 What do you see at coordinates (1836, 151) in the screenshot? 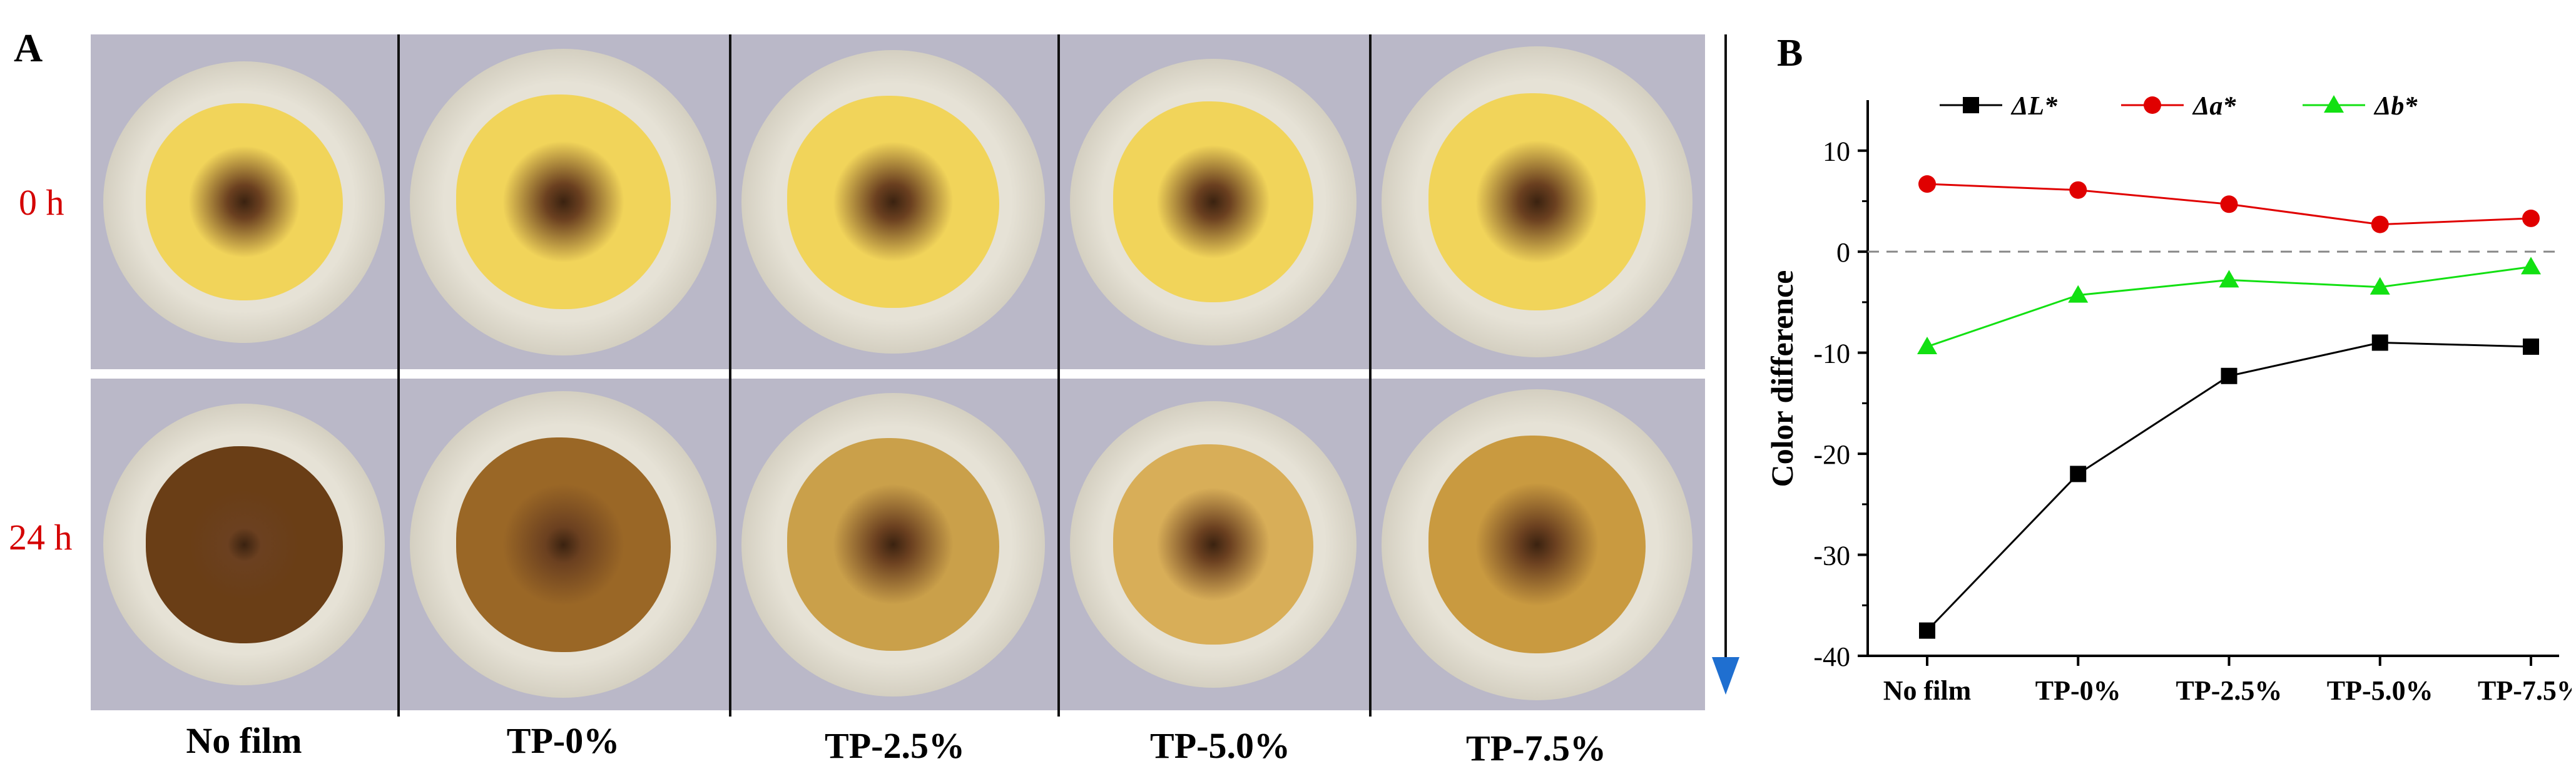
I see `y-tick-label: 10` at bounding box center [1836, 151].